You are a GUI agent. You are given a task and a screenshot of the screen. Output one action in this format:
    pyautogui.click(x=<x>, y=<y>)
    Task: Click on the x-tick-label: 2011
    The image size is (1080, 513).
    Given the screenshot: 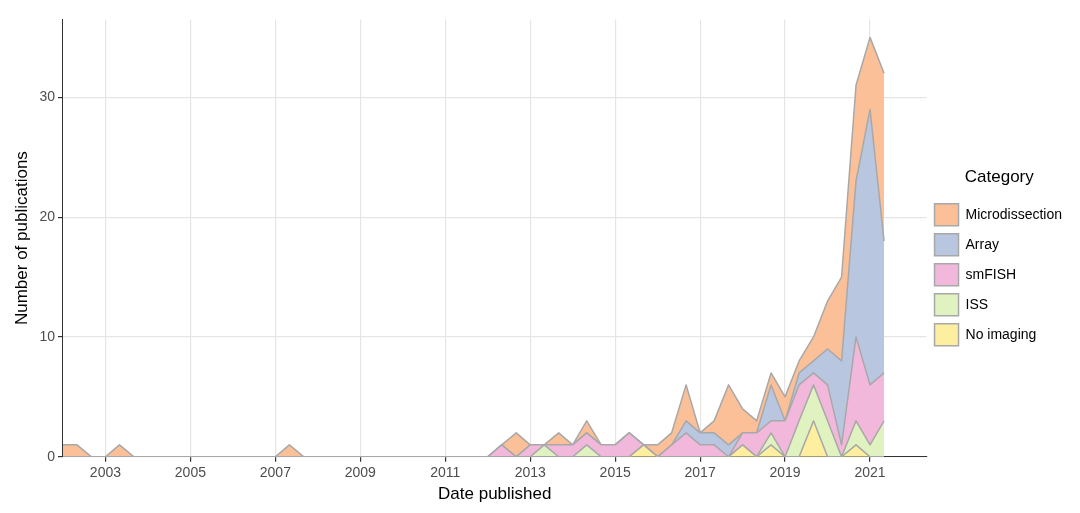 What is the action you would take?
    pyautogui.click(x=445, y=472)
    